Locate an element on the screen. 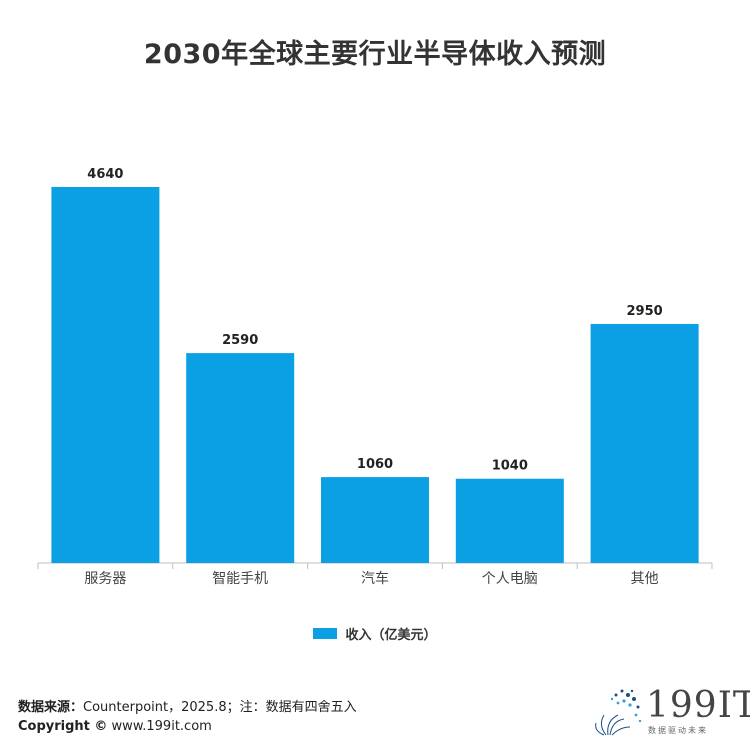  logo-slogan: 数据驱动未来 is located at coordinates (678, 730).